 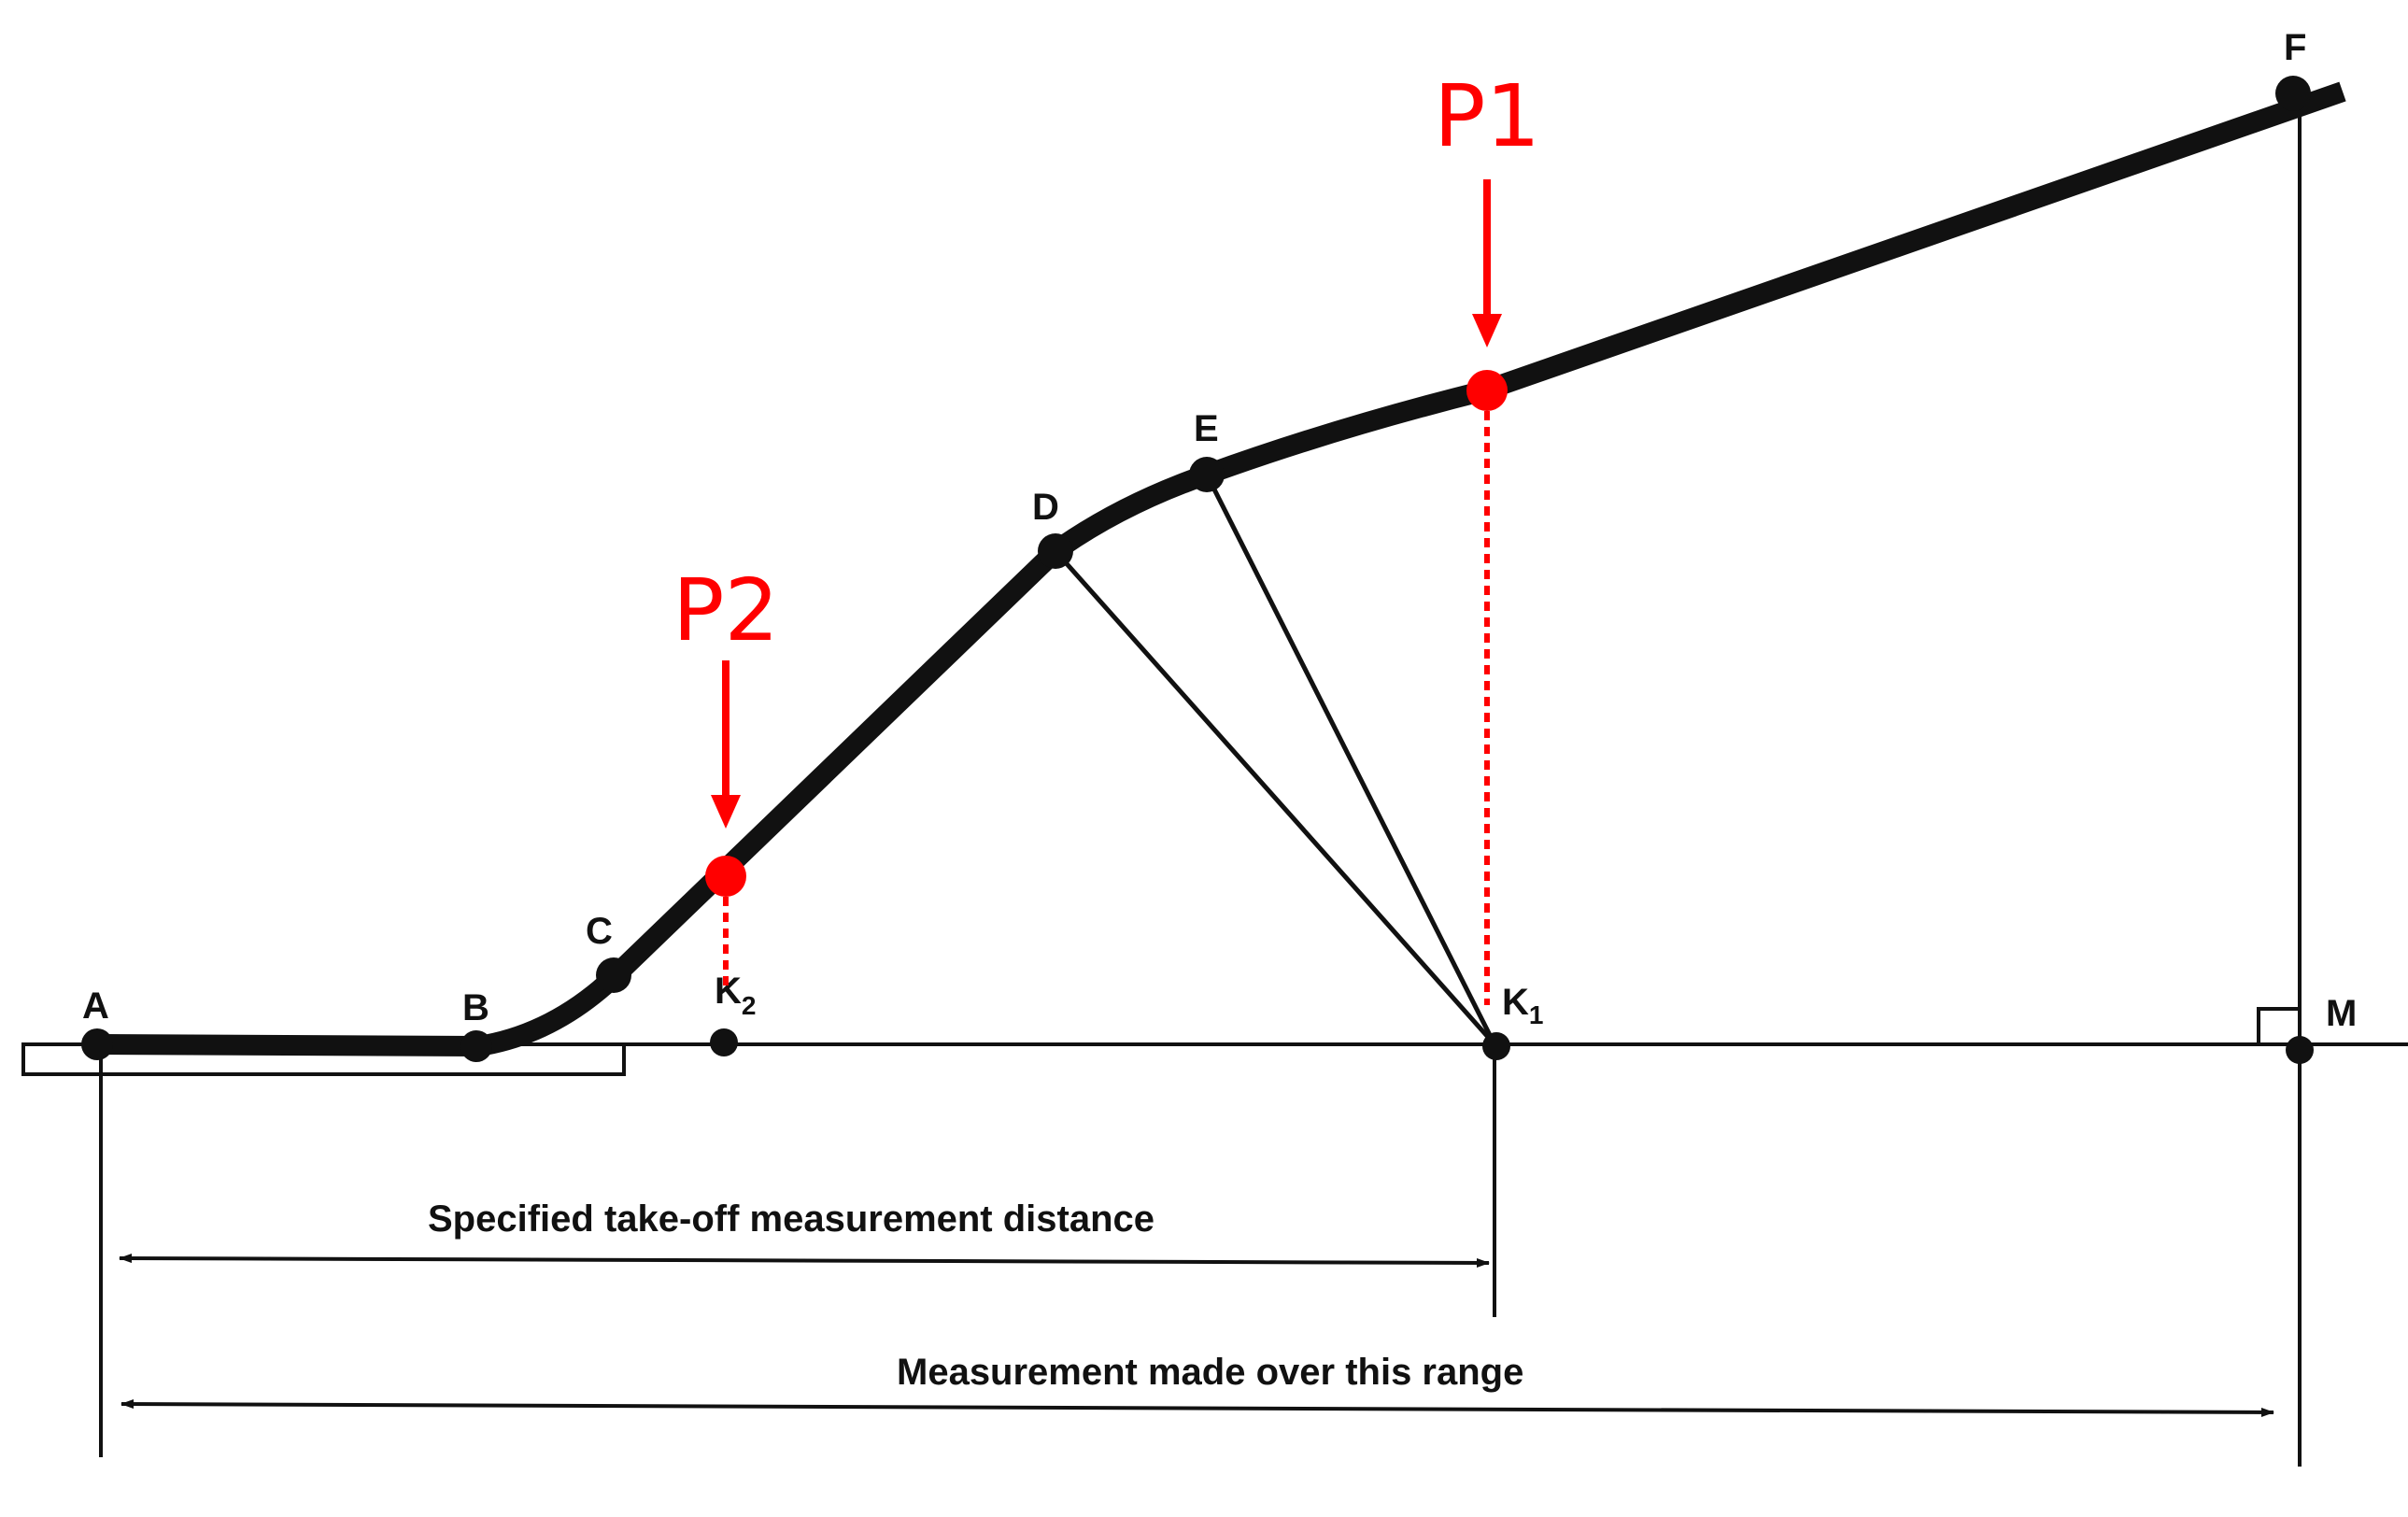 I want to click on point-c-dot, so click(x=613, y=975).